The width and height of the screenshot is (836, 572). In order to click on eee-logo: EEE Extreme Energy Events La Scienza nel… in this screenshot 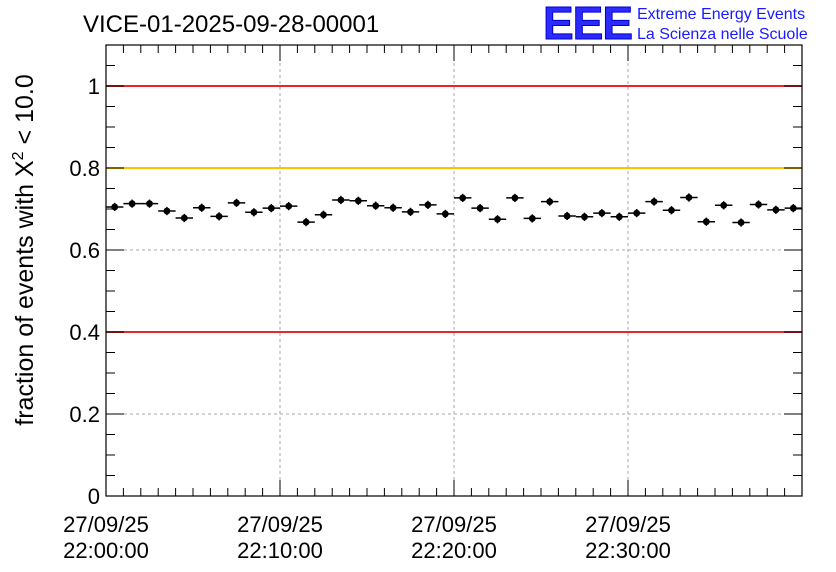, I will do `click(675, 25)`.